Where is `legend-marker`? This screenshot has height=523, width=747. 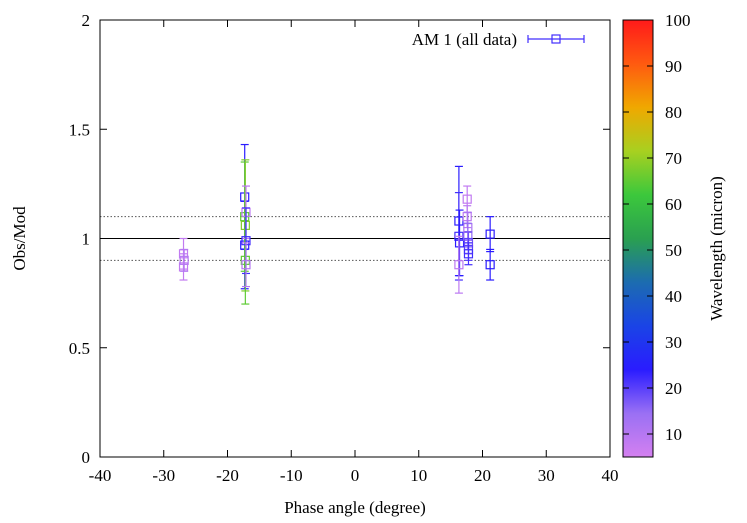
legend-marker is located at coordinates (556, 39).